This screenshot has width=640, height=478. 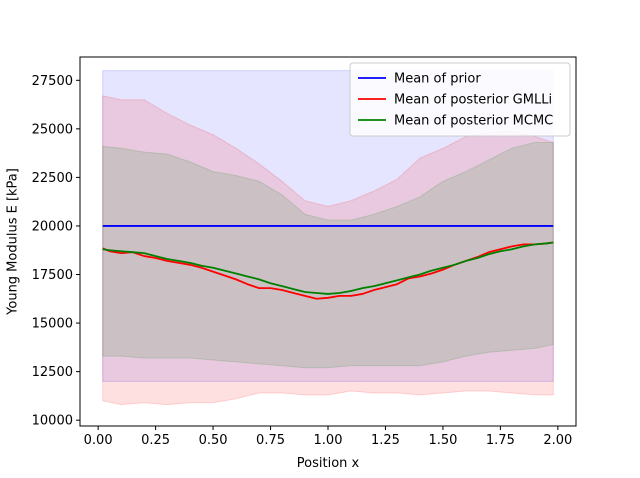 I want to click on y-tick-label: 25000, so click(x=52, y=129).